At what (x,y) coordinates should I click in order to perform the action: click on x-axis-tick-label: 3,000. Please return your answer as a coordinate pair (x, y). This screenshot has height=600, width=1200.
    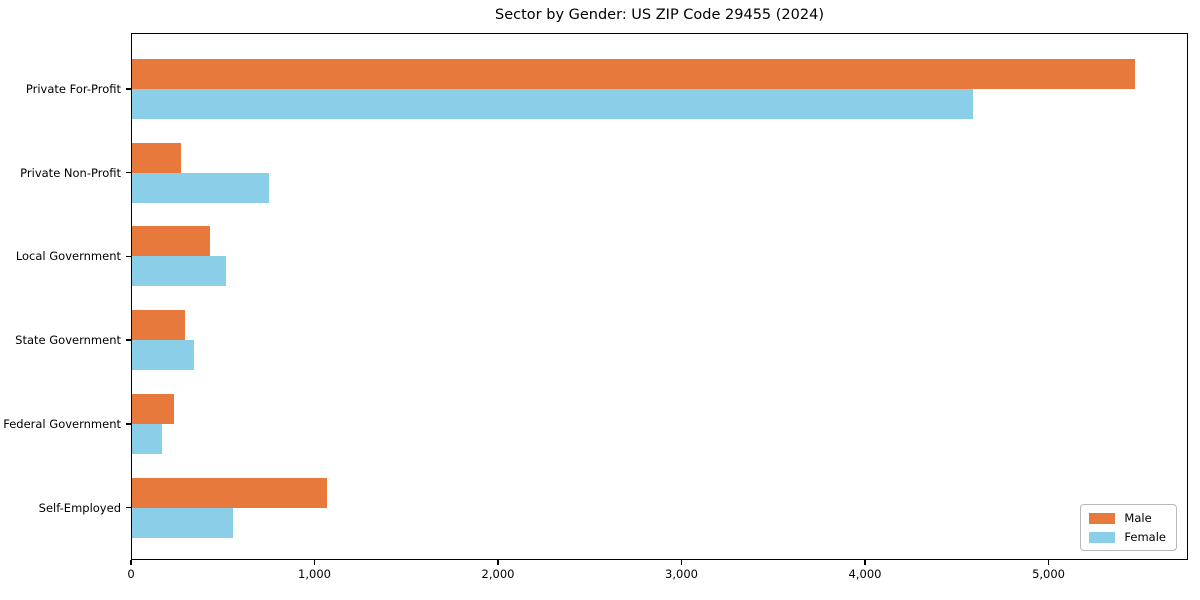
    Looking at the image, I should click on (681, 574).